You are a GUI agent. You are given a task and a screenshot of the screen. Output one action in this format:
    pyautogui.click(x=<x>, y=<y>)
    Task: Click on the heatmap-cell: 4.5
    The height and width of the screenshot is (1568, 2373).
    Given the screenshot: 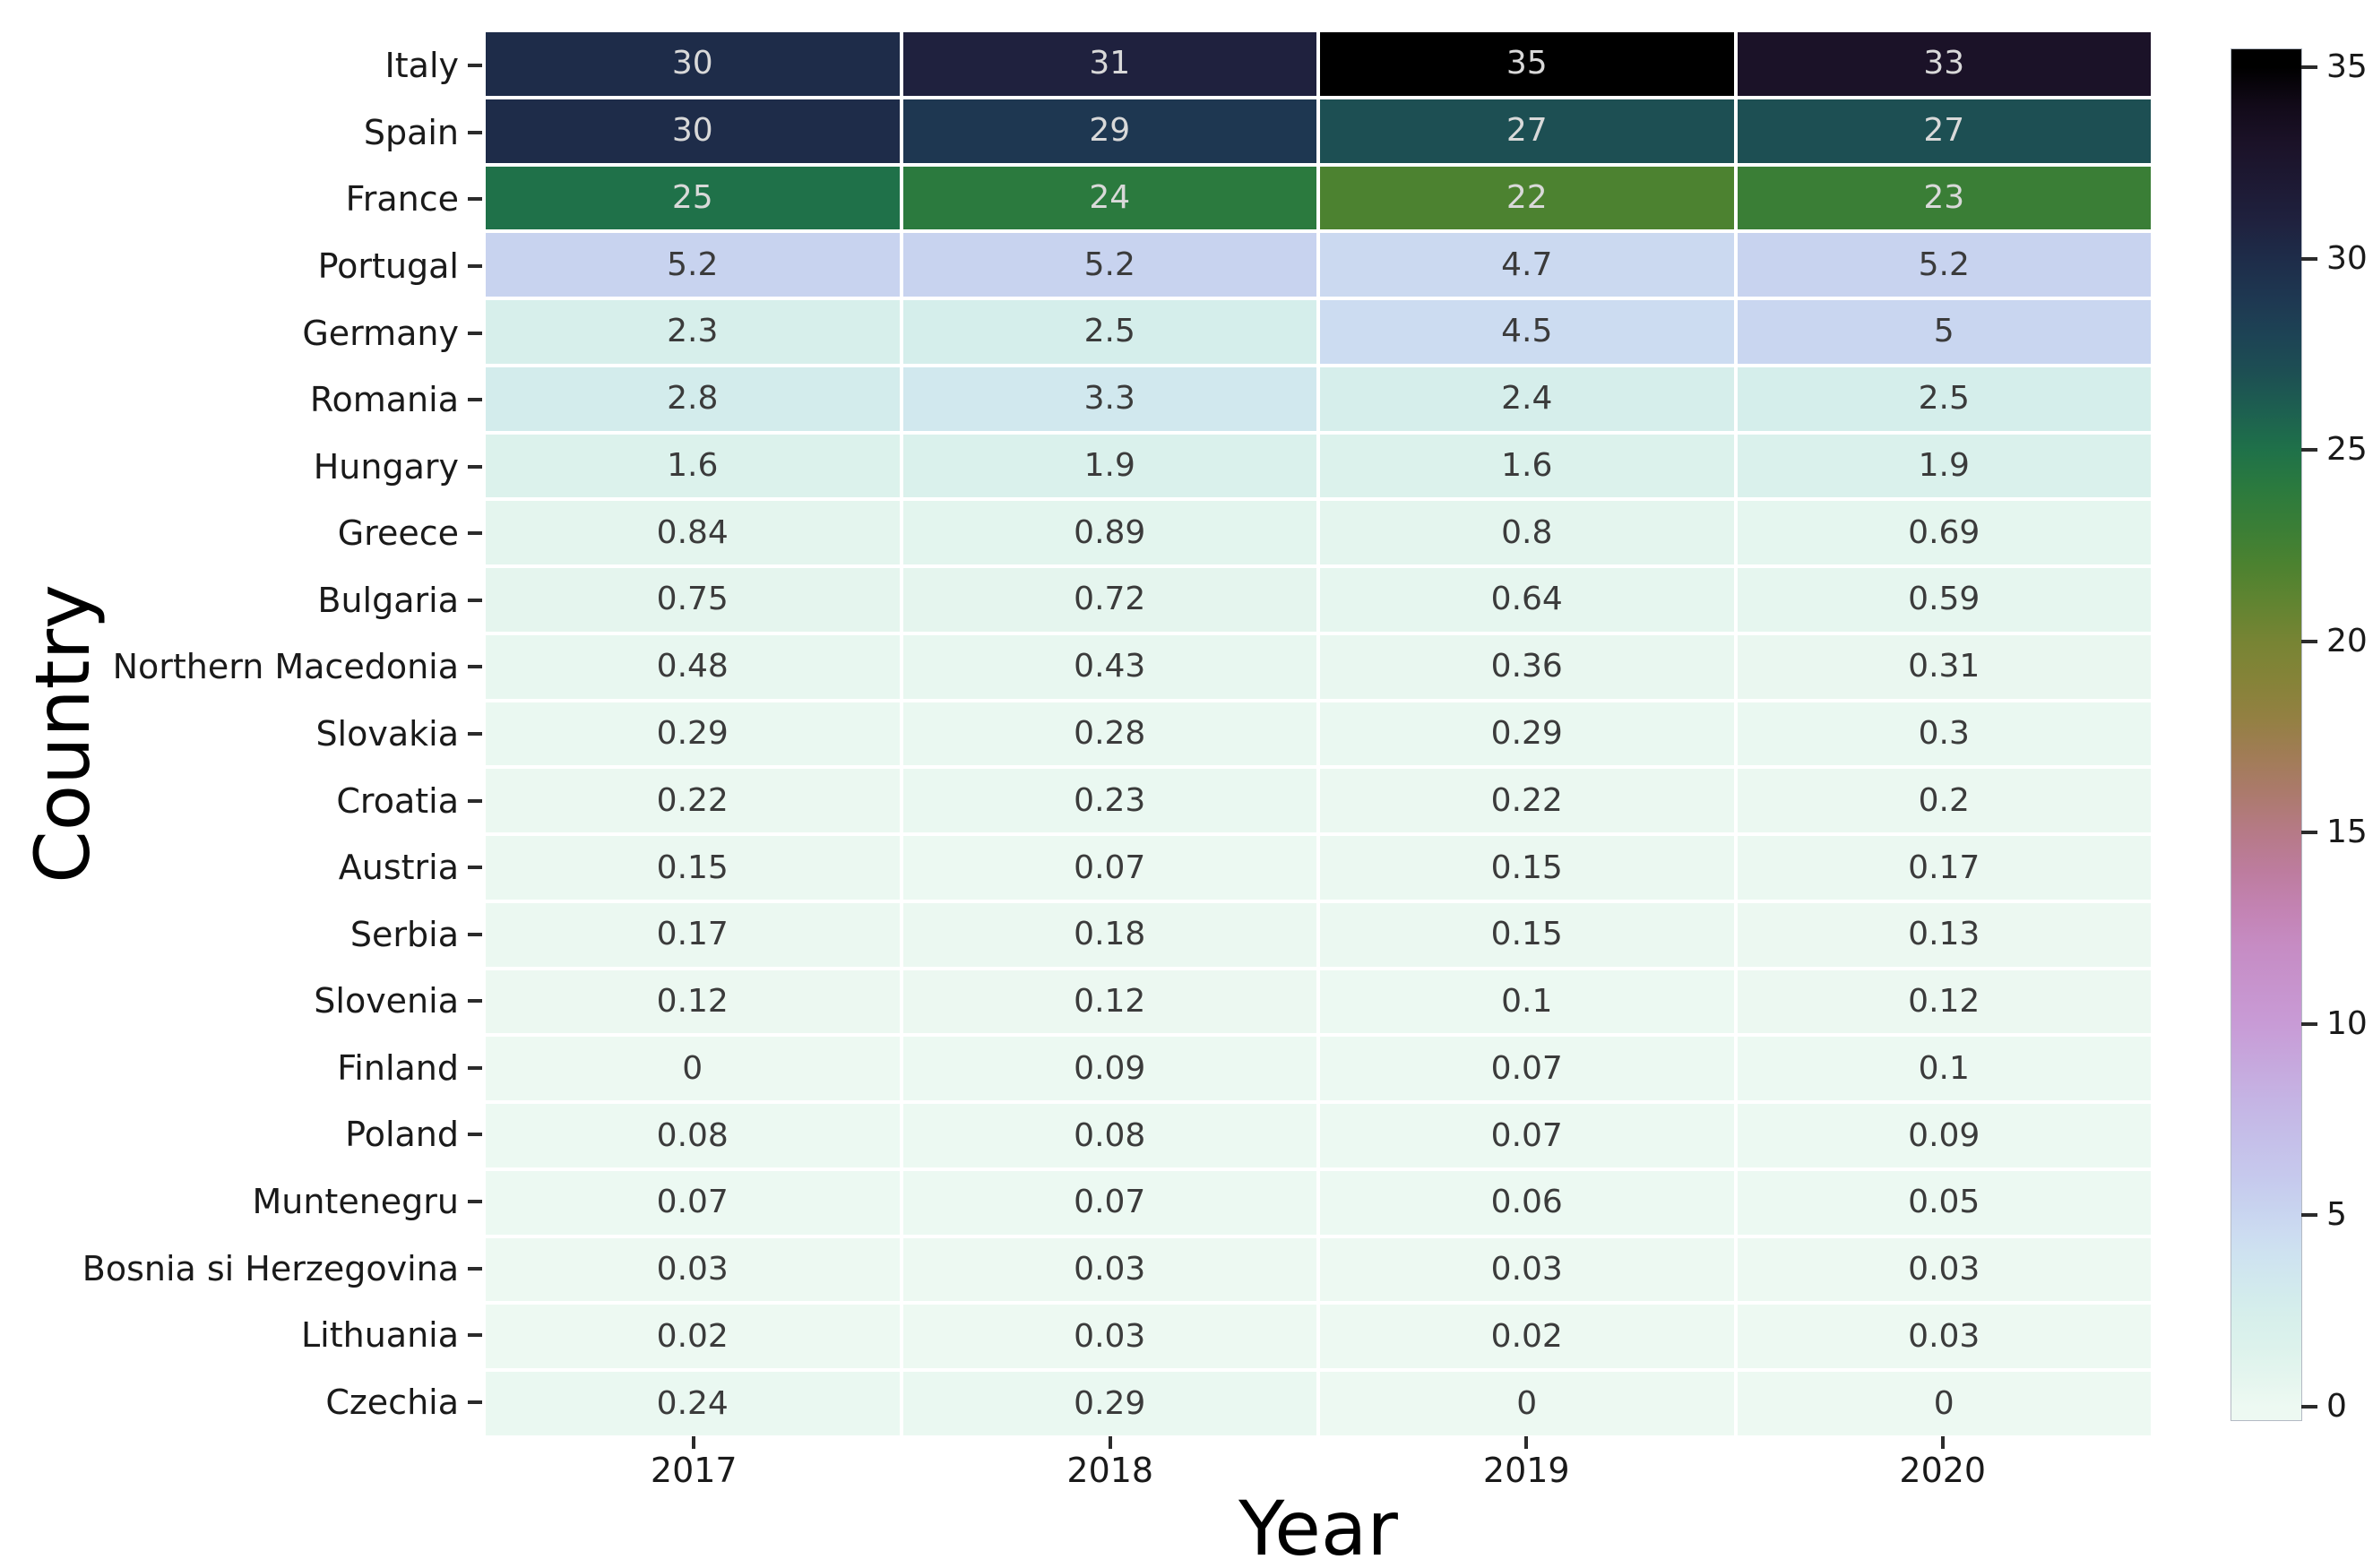 What is the action you would take?
    pyautogui.click(x=1527, y=332)
    